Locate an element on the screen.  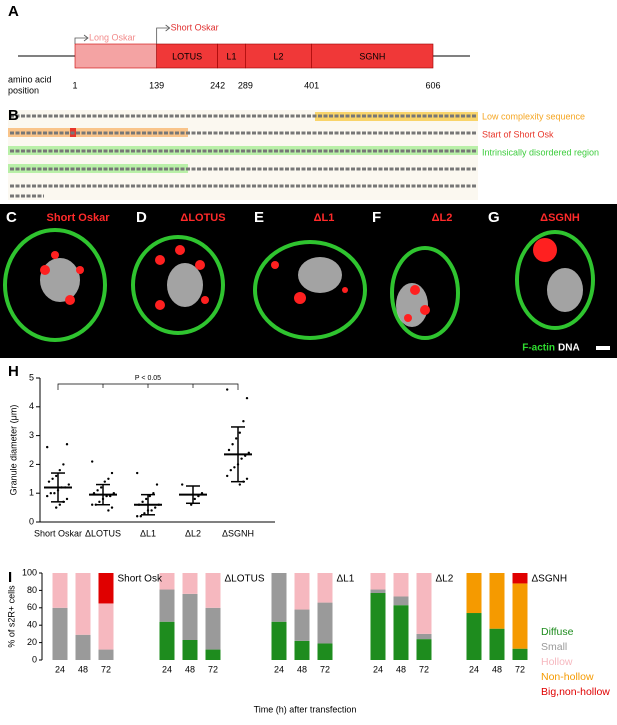
panel-label: E is located at coordinates (259, 217).